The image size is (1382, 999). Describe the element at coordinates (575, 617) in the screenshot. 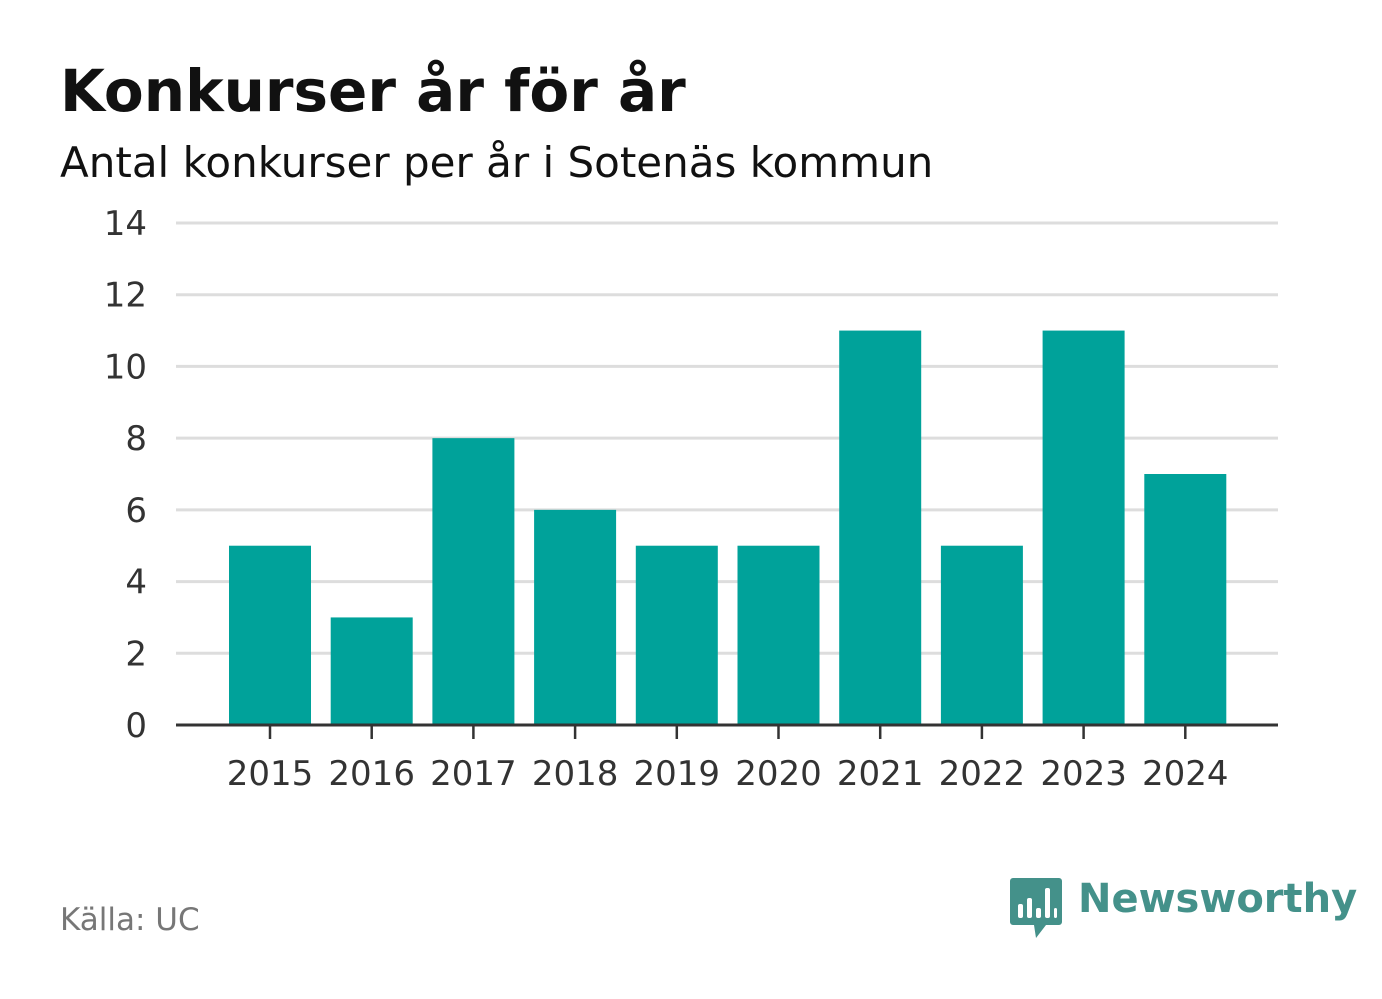

I see `bar-2018` at that location.